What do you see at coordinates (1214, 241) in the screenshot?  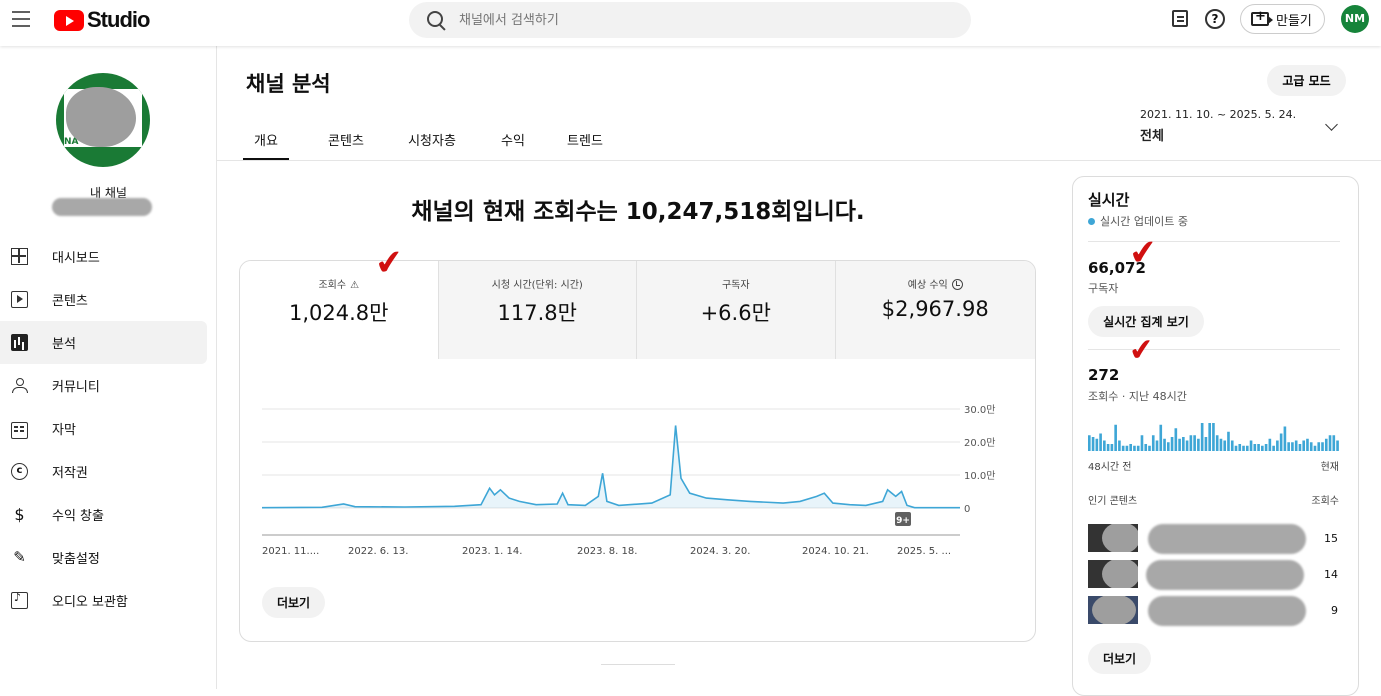 I see `divider` at bounding box center [1214, 241].